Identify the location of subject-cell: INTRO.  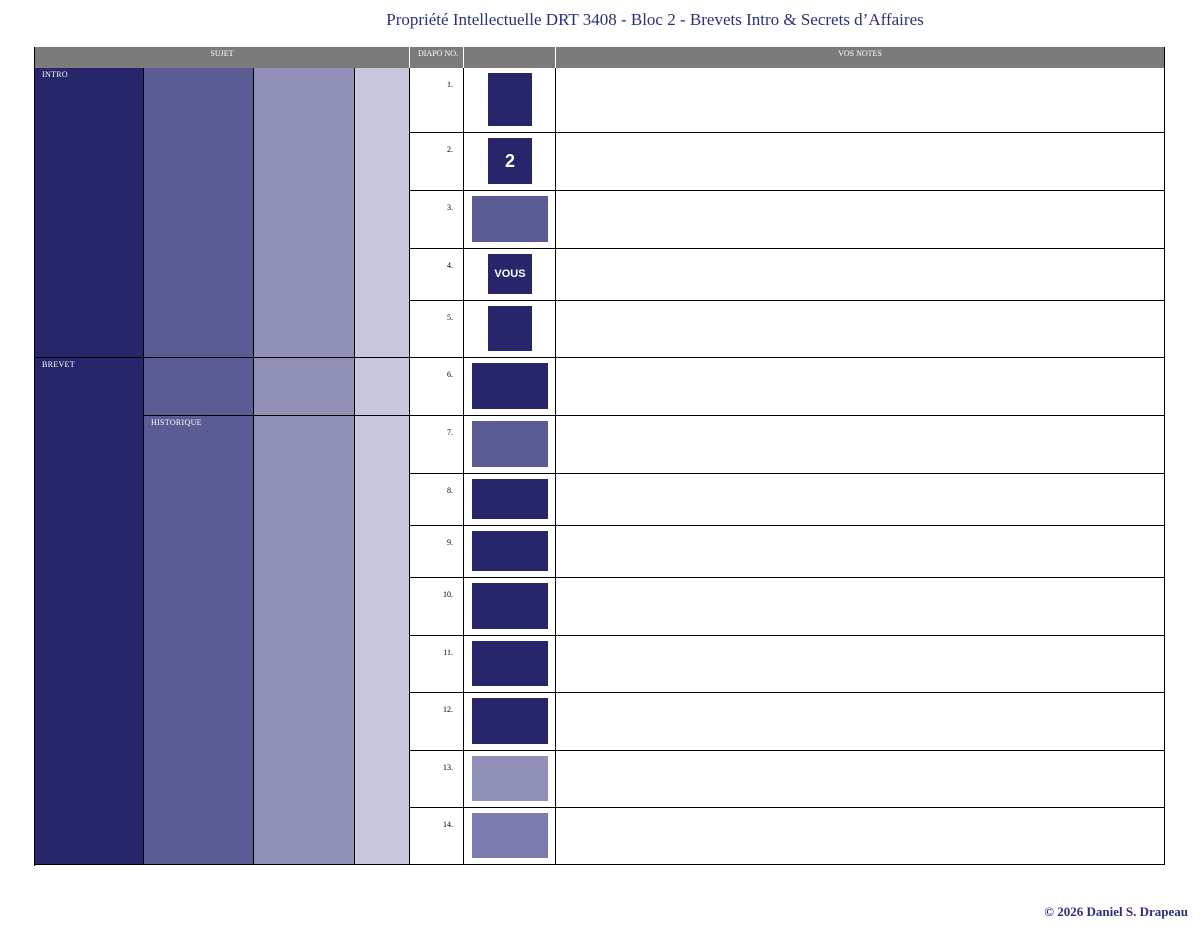
(89, 213).